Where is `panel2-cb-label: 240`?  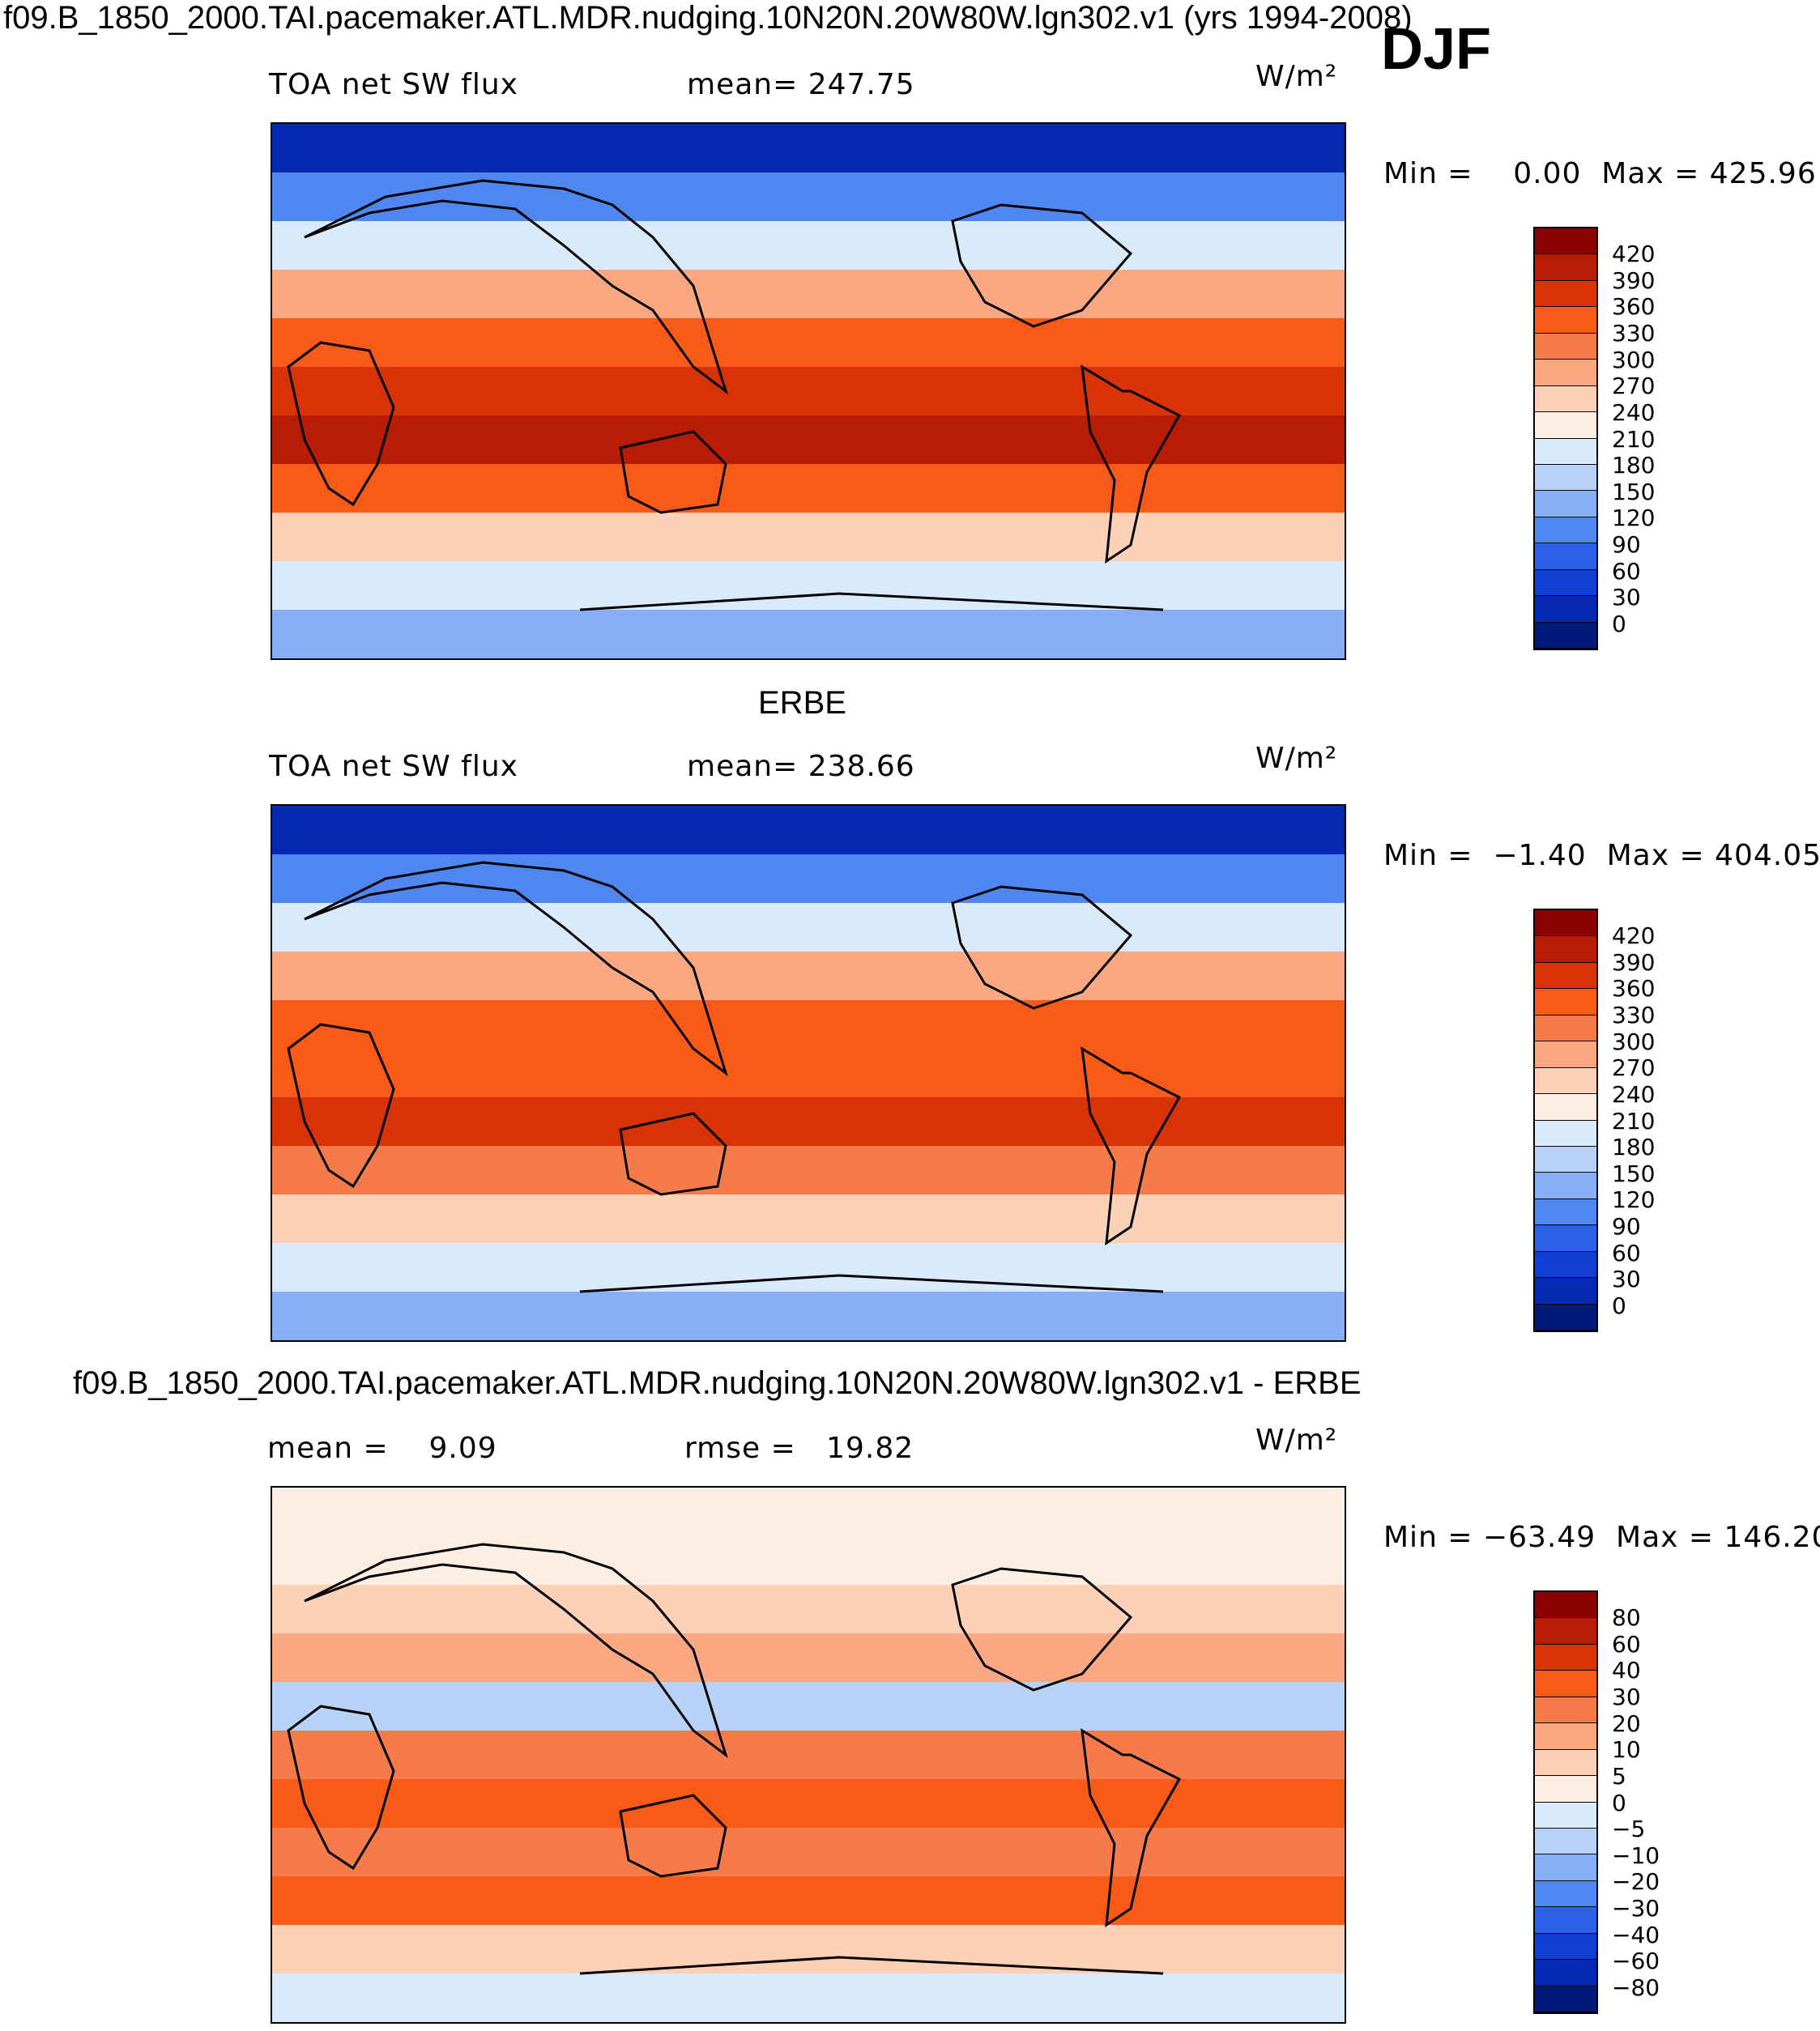
panel2-cb-label: 240 is located at coordinates (1634, 1094).